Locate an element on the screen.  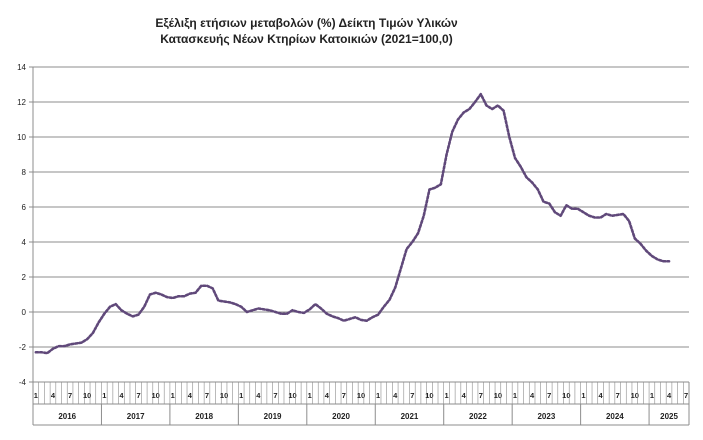
y-tick-label: 8 is located at coordinates (24, 172).